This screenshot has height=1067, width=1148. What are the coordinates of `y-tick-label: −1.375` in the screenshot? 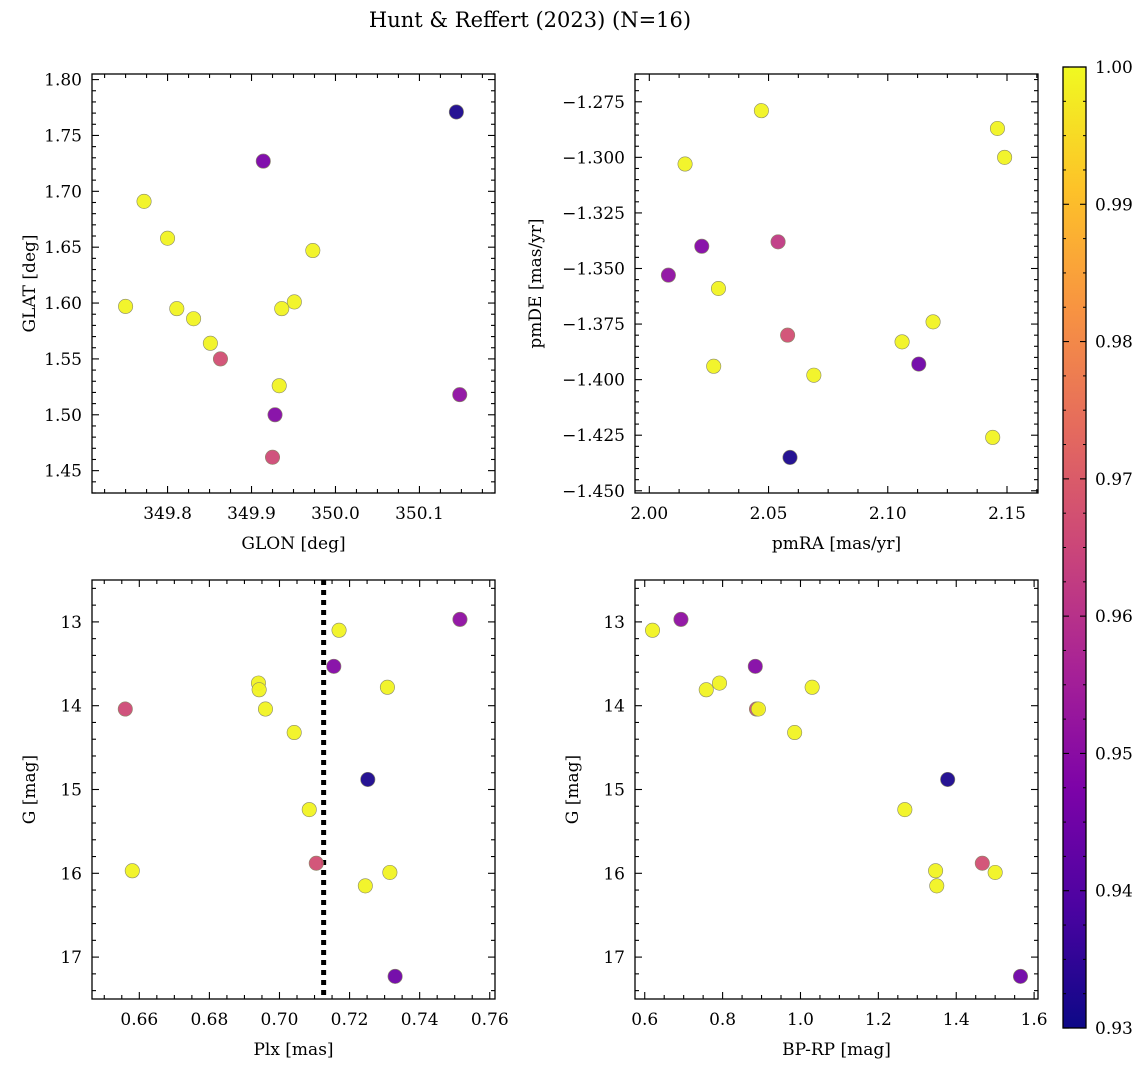 It's located at (593, 325).